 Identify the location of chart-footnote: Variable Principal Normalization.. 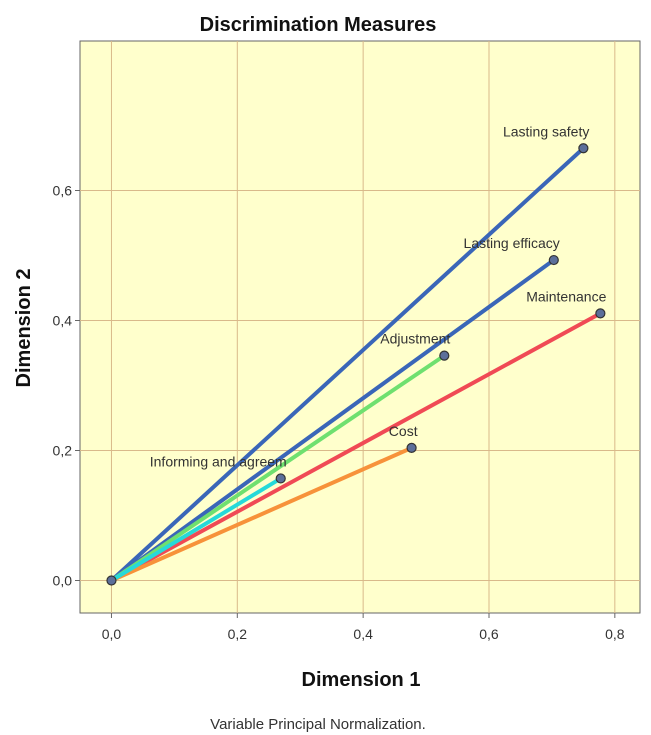
(318, 724).